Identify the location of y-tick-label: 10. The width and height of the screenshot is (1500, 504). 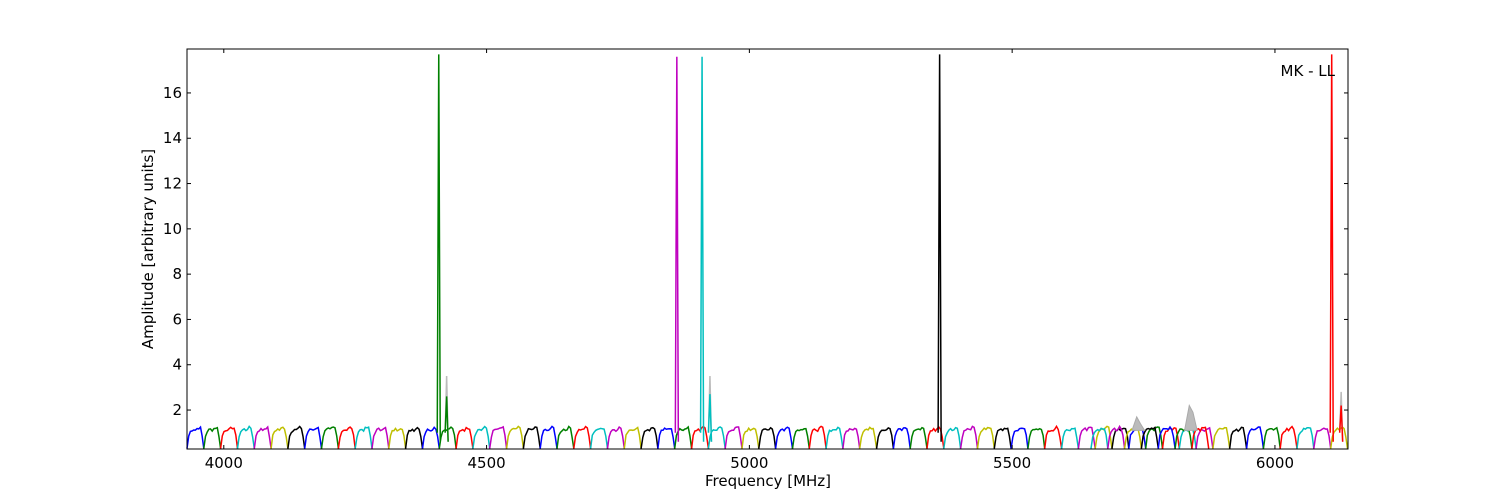
(172, 229).